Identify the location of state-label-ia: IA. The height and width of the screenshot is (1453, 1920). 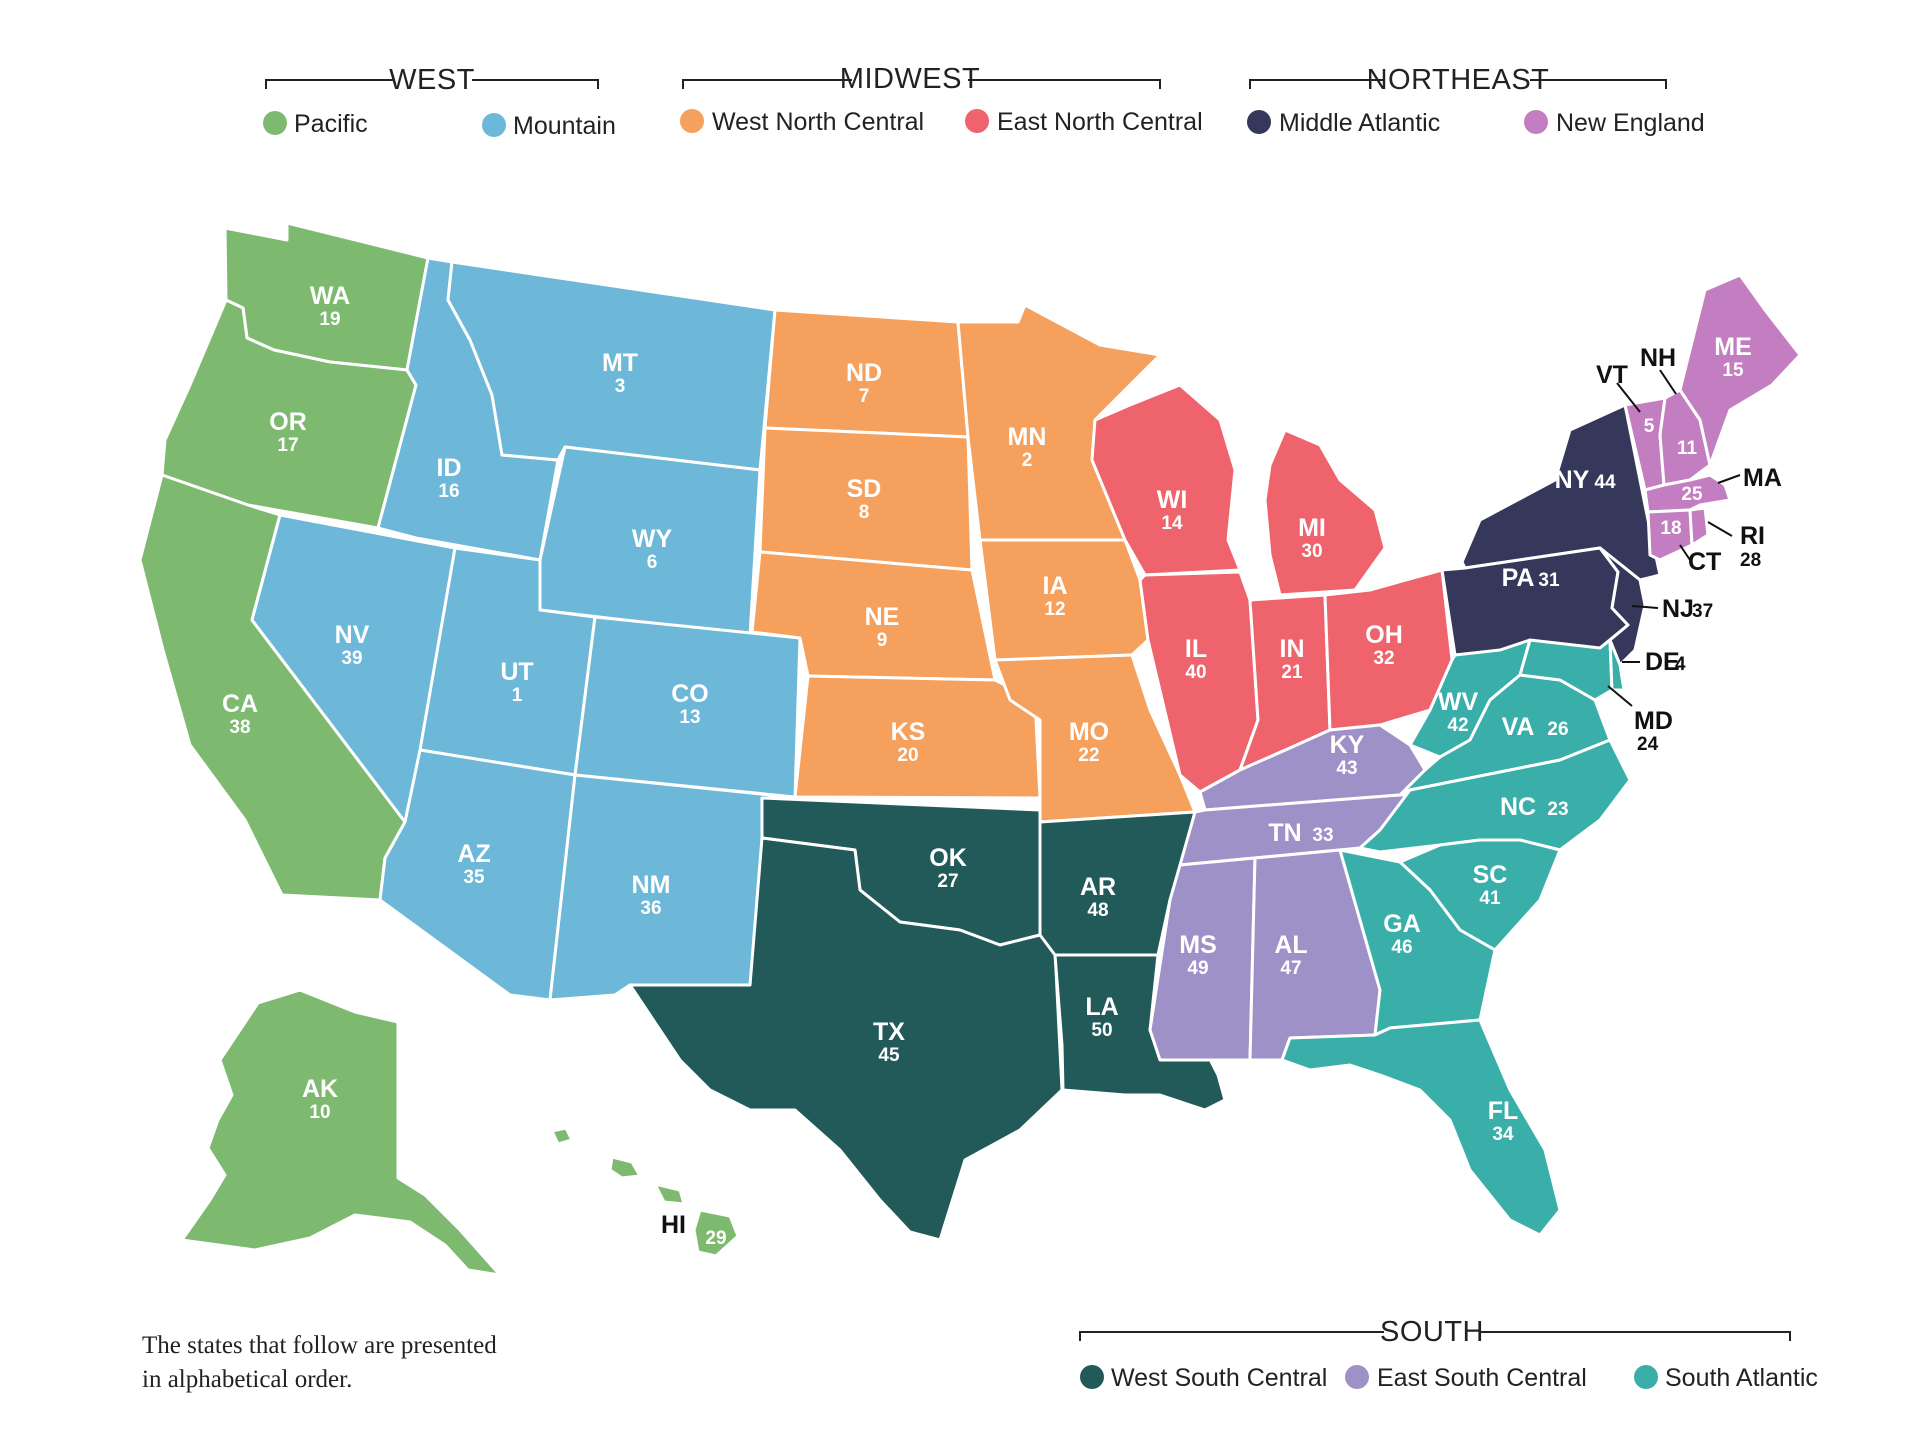
(1055, 586).